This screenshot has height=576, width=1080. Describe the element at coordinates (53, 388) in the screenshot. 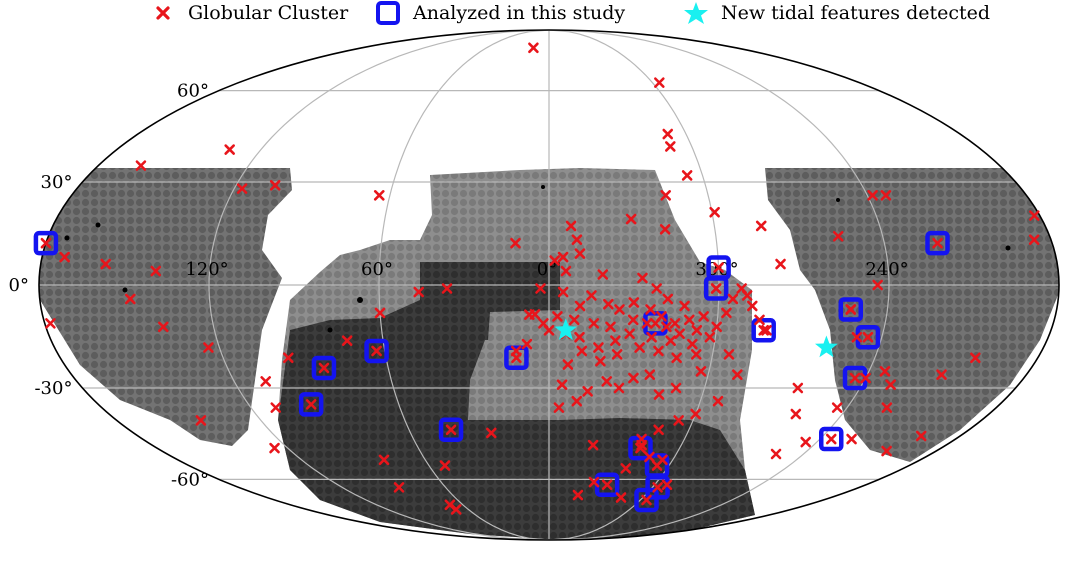

I see `lat-tick-label: -30°` at that location.